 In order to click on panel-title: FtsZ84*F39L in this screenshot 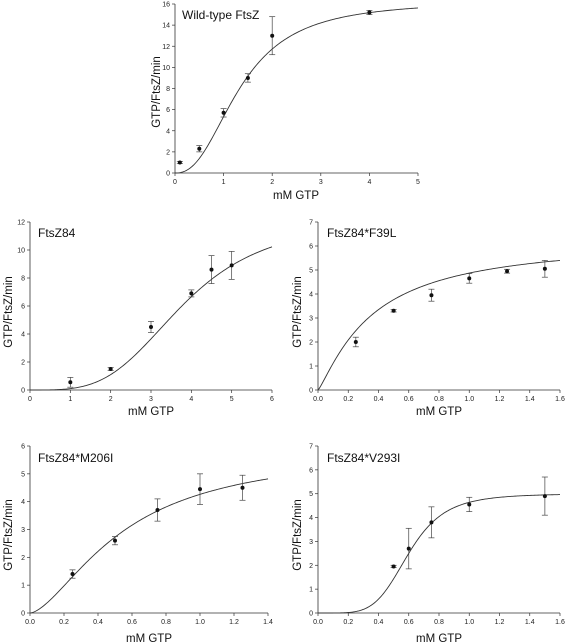, I will do `click(362, 233)`.